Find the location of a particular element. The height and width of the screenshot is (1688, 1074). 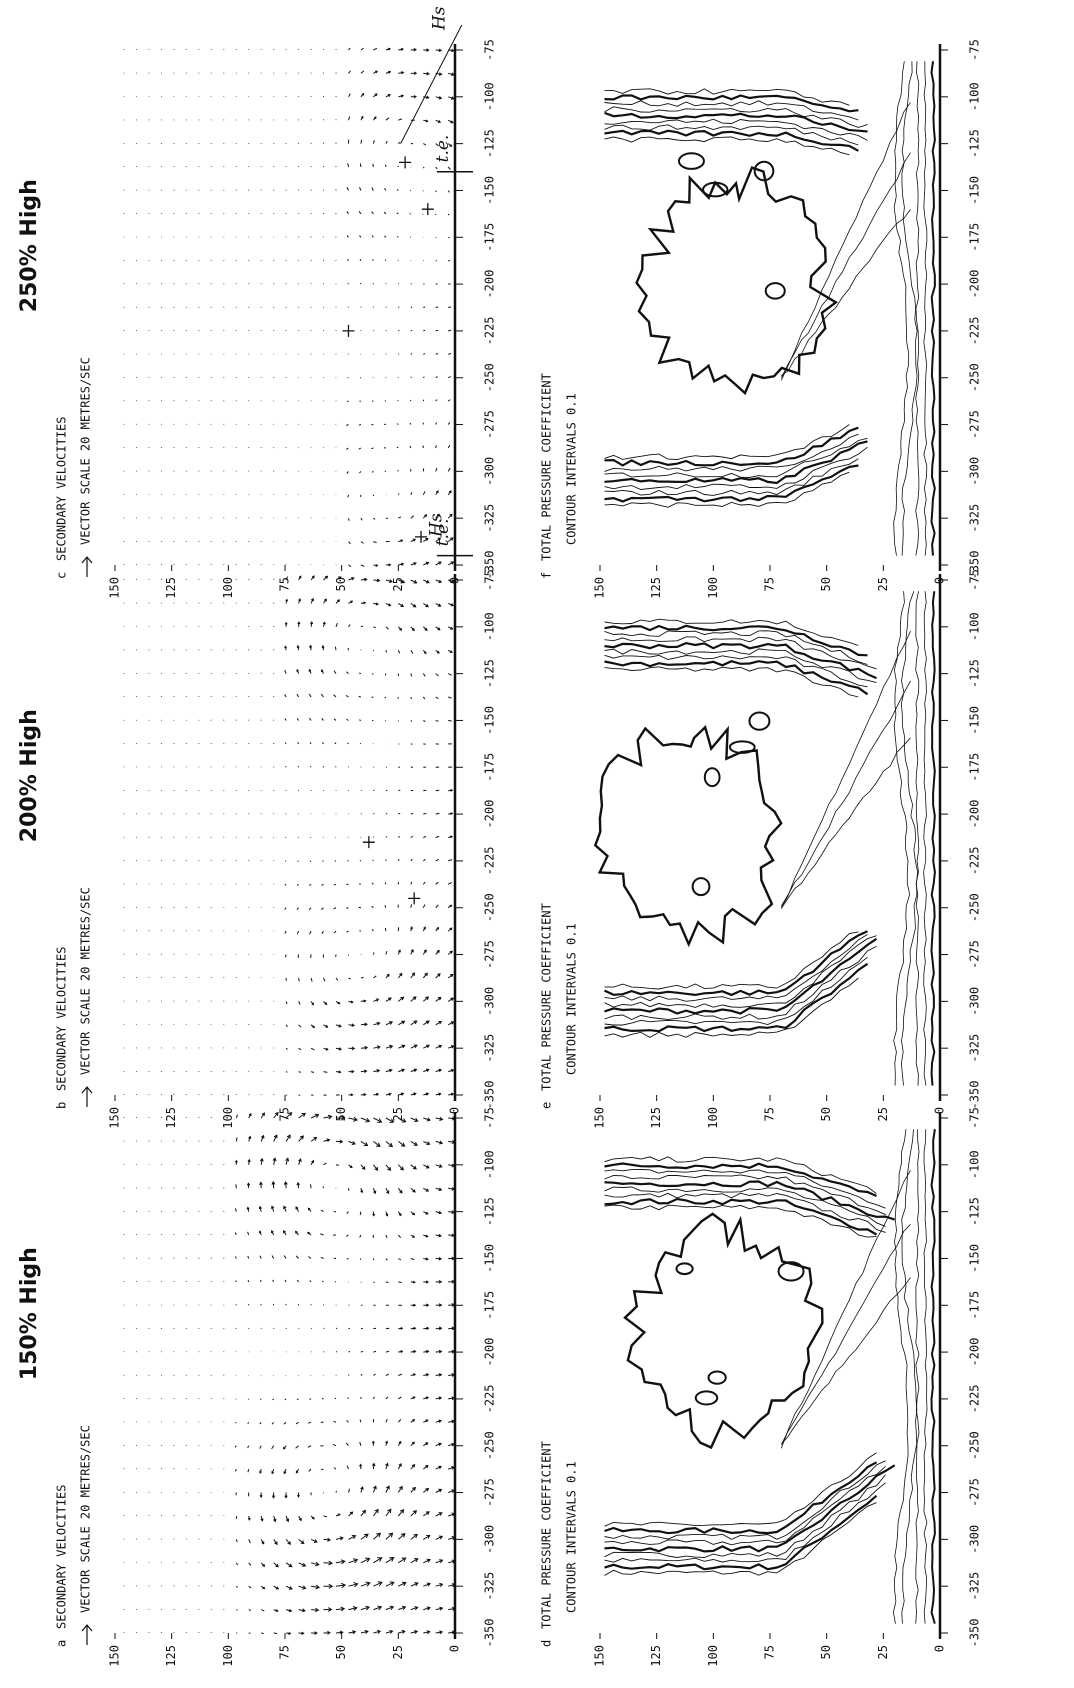

panel-letter: f is located at coordinates (547, 575).